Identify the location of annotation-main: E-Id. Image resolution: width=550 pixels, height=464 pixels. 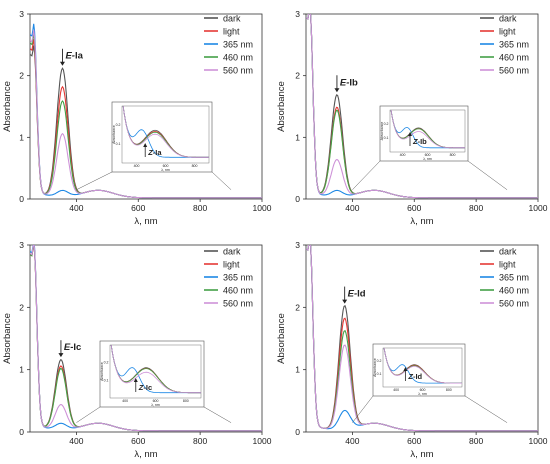
(354, 295).